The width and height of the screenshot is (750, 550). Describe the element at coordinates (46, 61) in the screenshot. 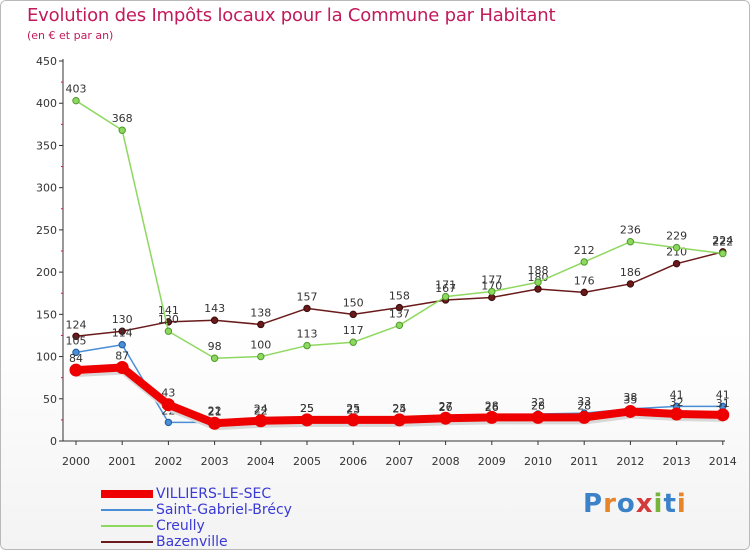

I see `y-tick-label: 450` at that location.